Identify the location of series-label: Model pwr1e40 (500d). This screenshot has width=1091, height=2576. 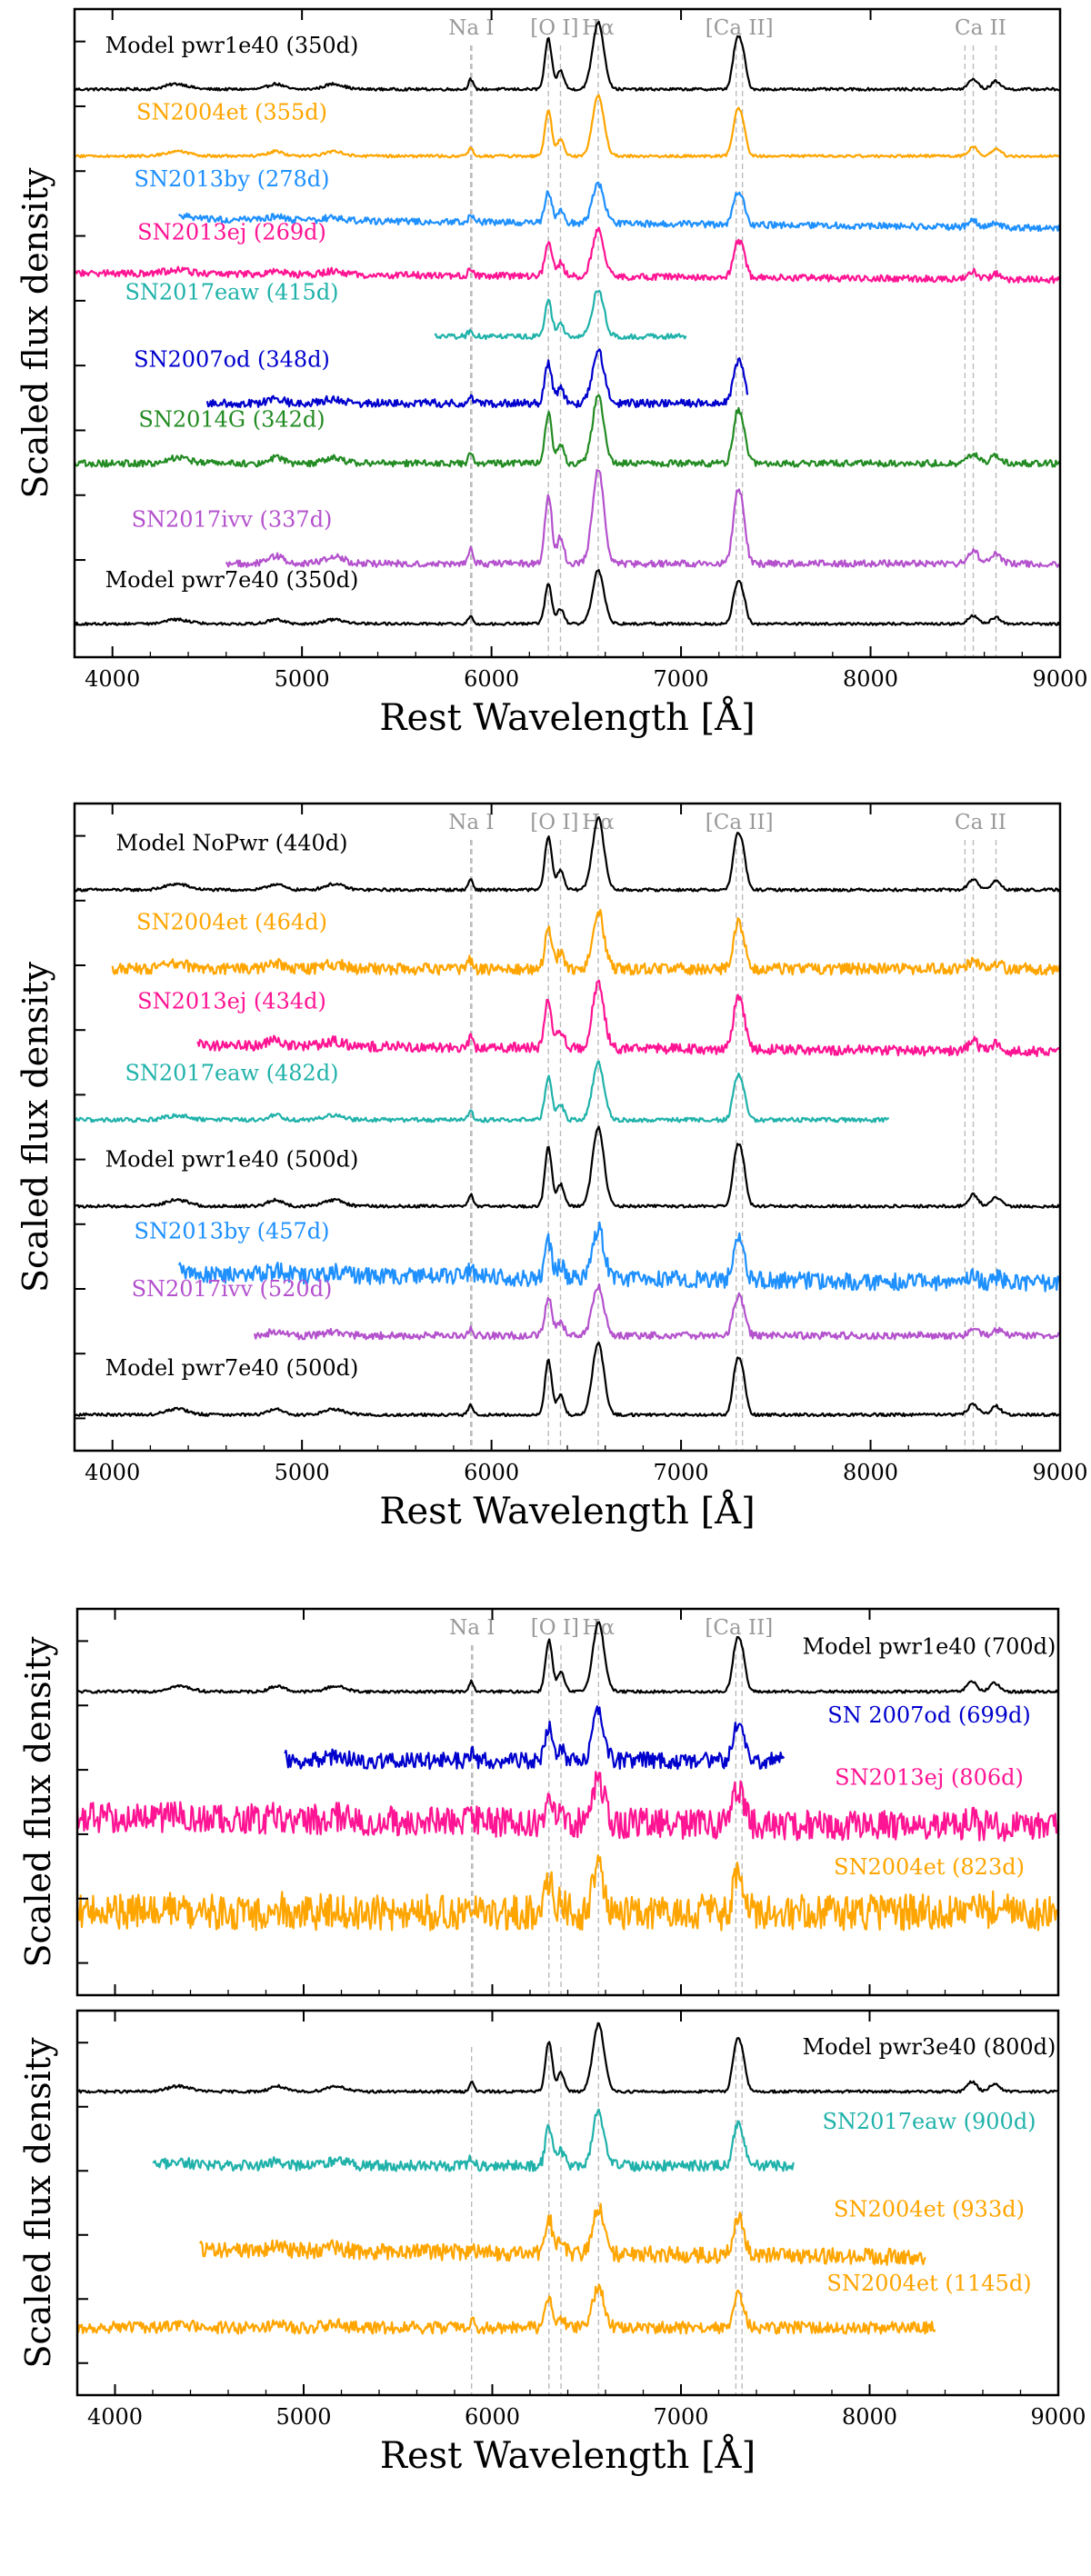
(232, 1160).